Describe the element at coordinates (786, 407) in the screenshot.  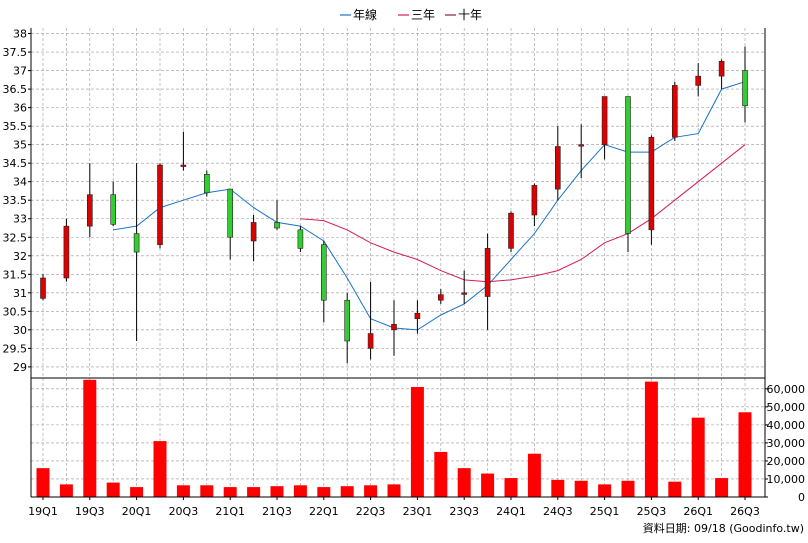
I see `volume-tick-label: 50,000` at that location.